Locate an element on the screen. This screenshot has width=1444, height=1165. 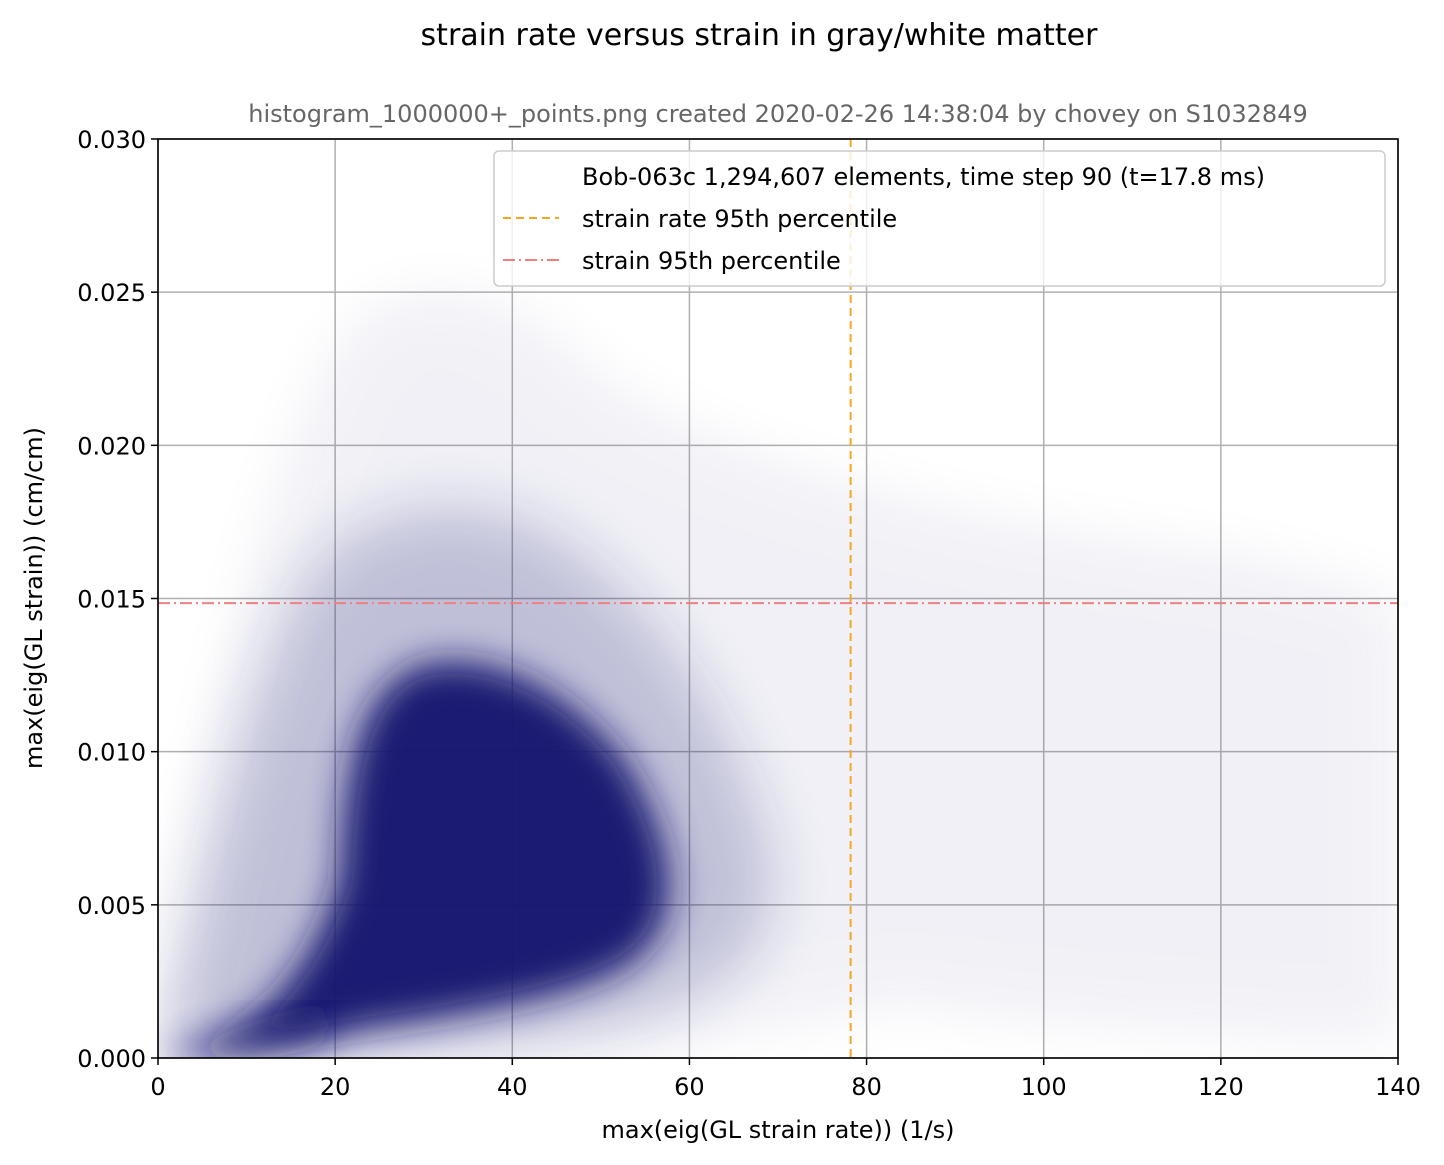
y-tick-label: 0.025 is located at coordinates (111, 293).